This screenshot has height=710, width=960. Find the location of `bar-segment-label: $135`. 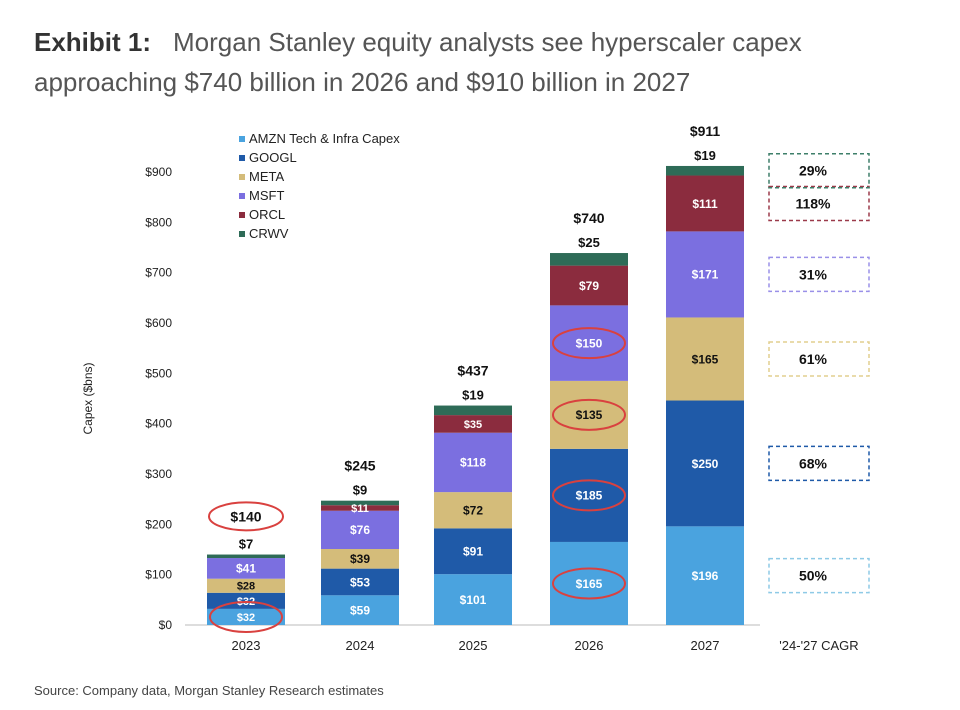

bar-segment-label: $135 is located at coordinates (589, 415).